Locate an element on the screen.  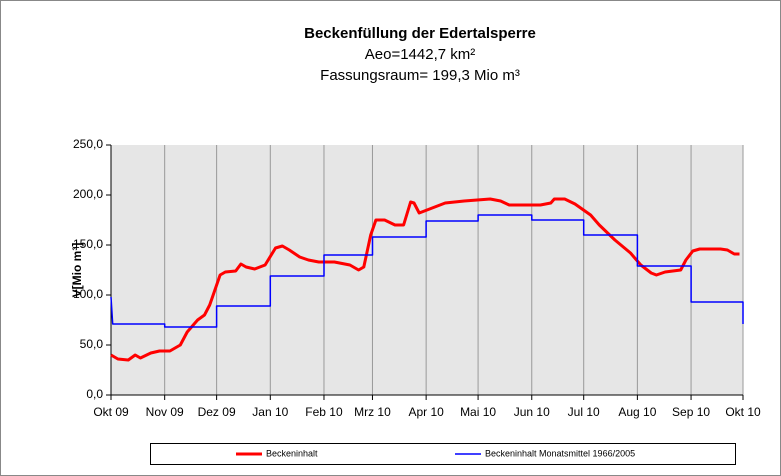
x-tick-label: Jan 10 is located at coordinates (270, 412).